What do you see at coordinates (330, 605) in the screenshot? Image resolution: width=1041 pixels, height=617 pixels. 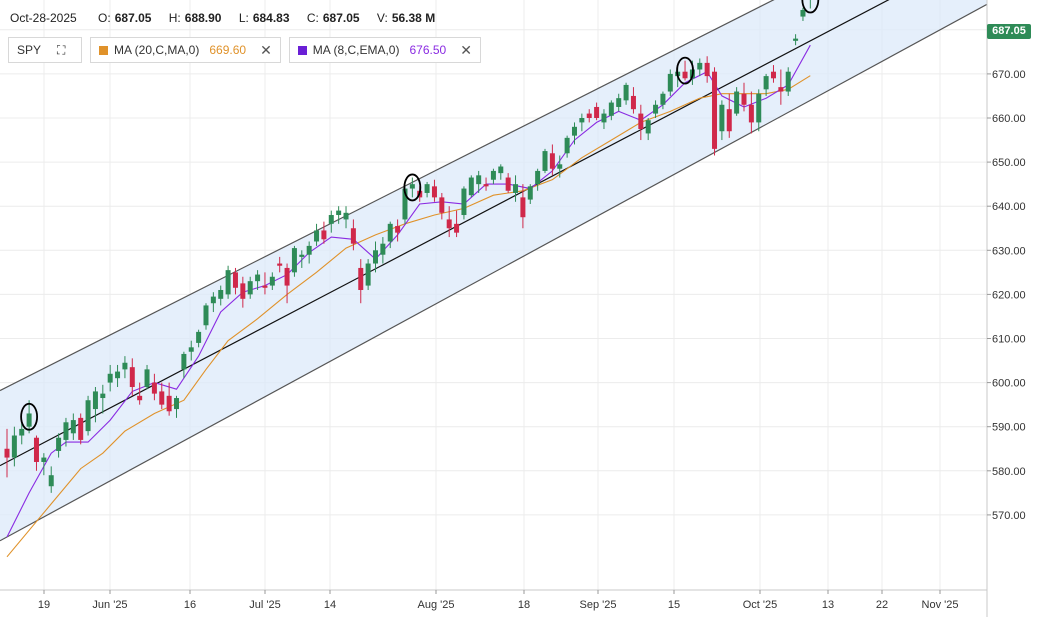 I see `x-tick-label: 14` at bounding box center [330, 605].